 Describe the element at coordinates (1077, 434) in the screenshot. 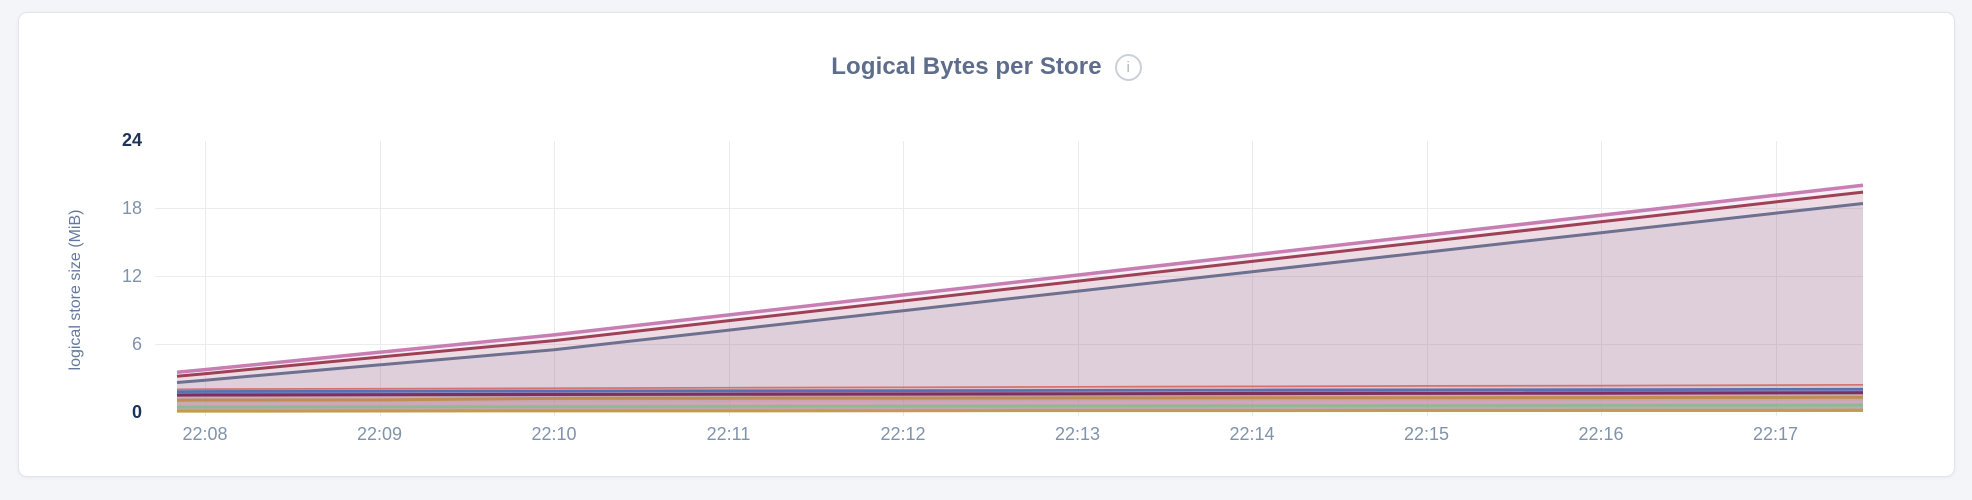

I see `x-tick-label: 22:13` at that location.